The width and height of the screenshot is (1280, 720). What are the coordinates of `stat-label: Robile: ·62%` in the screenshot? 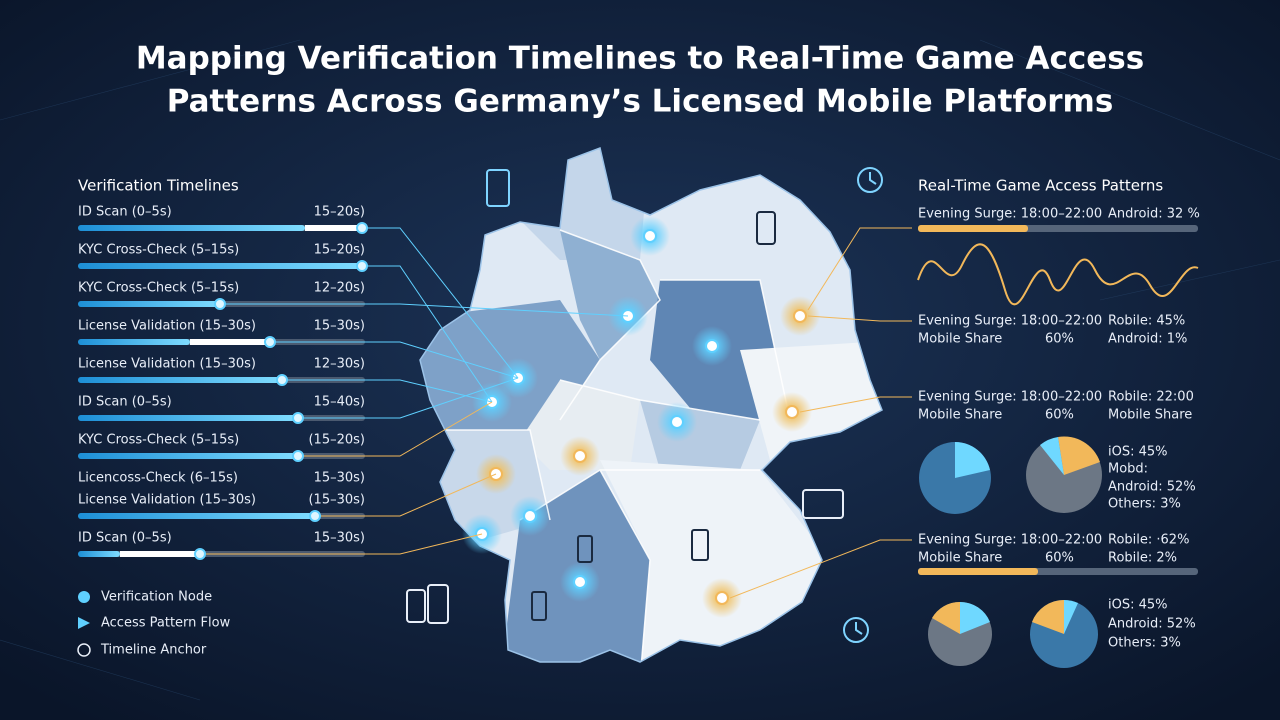 It's located at (1148, 540).